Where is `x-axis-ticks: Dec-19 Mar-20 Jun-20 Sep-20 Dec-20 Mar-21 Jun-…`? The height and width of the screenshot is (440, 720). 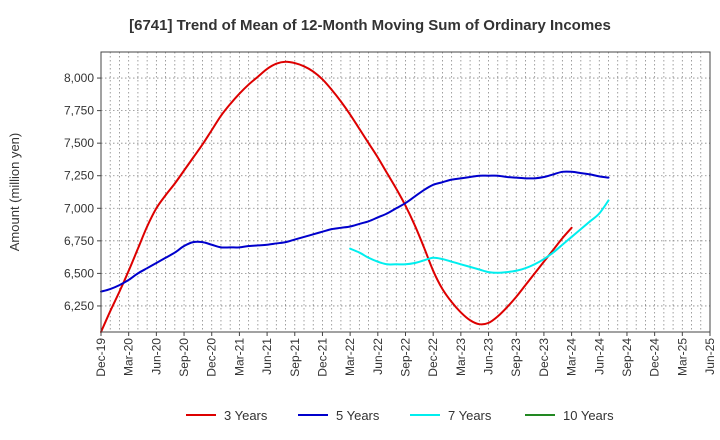
x-axis-ticks: Dec-19 Mar-20 Jun-20 Sep-20 Dec-20 Mar-21 Jun-… is located at coordinates (405, 354).